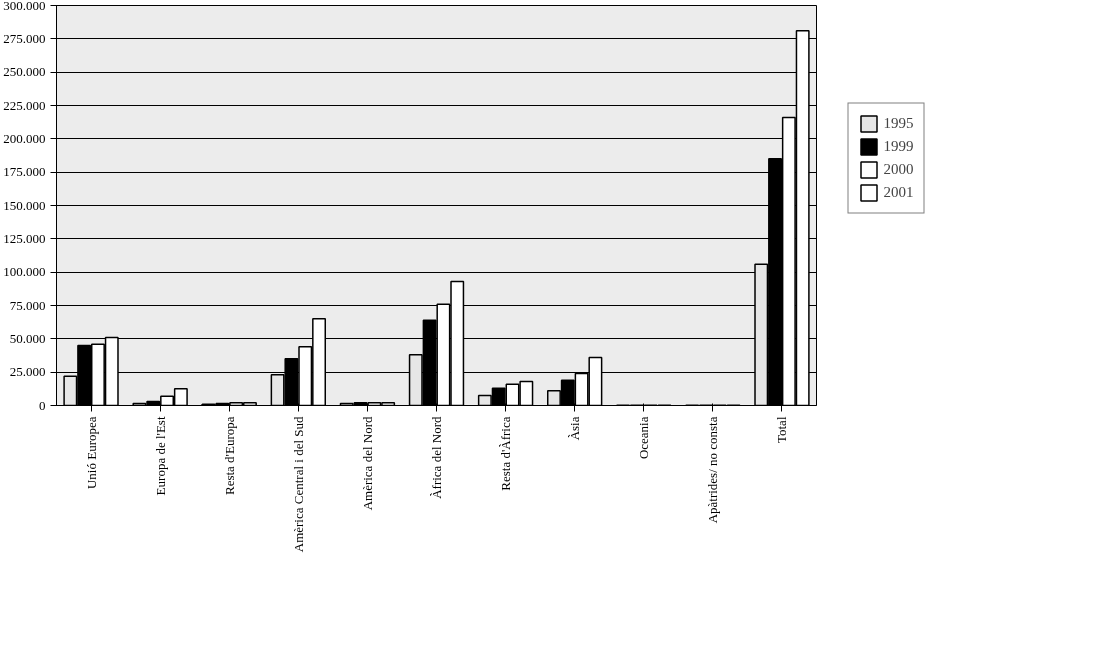 This screenshot has width=1095, height=659. What do you see at coordinates (91, 453) in the screenshot?
I see `x-tick-label: Unió Europea` at bounding box center [91, 453].